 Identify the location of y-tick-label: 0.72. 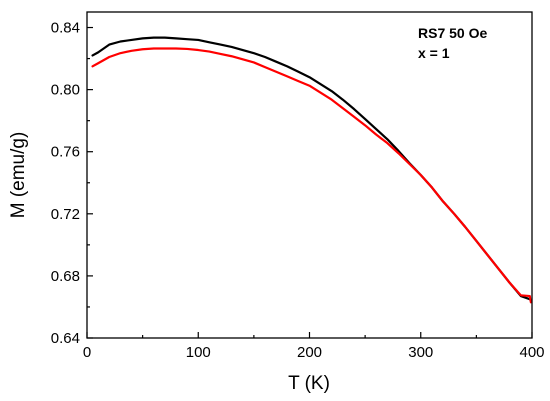
(65, 214).